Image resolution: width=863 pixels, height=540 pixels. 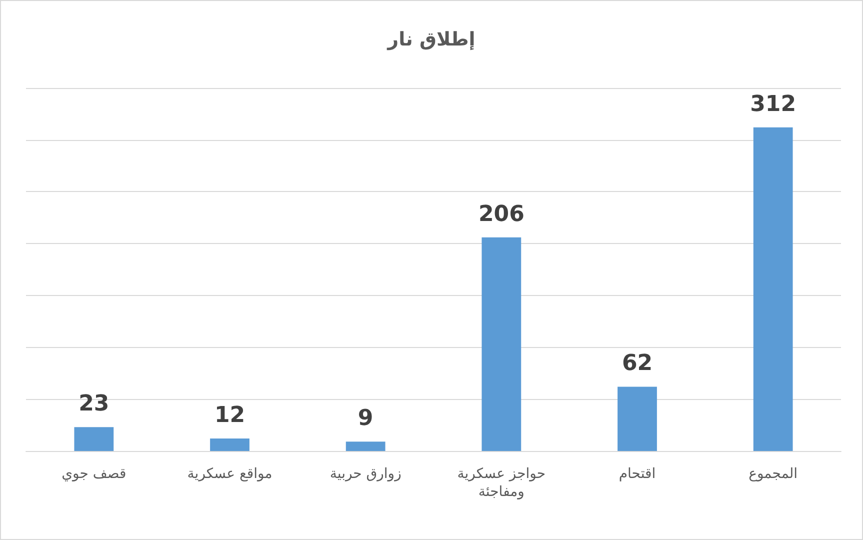 I want to click on x-tick-label: مواقع عسكرية, so click(x=229, y=474).